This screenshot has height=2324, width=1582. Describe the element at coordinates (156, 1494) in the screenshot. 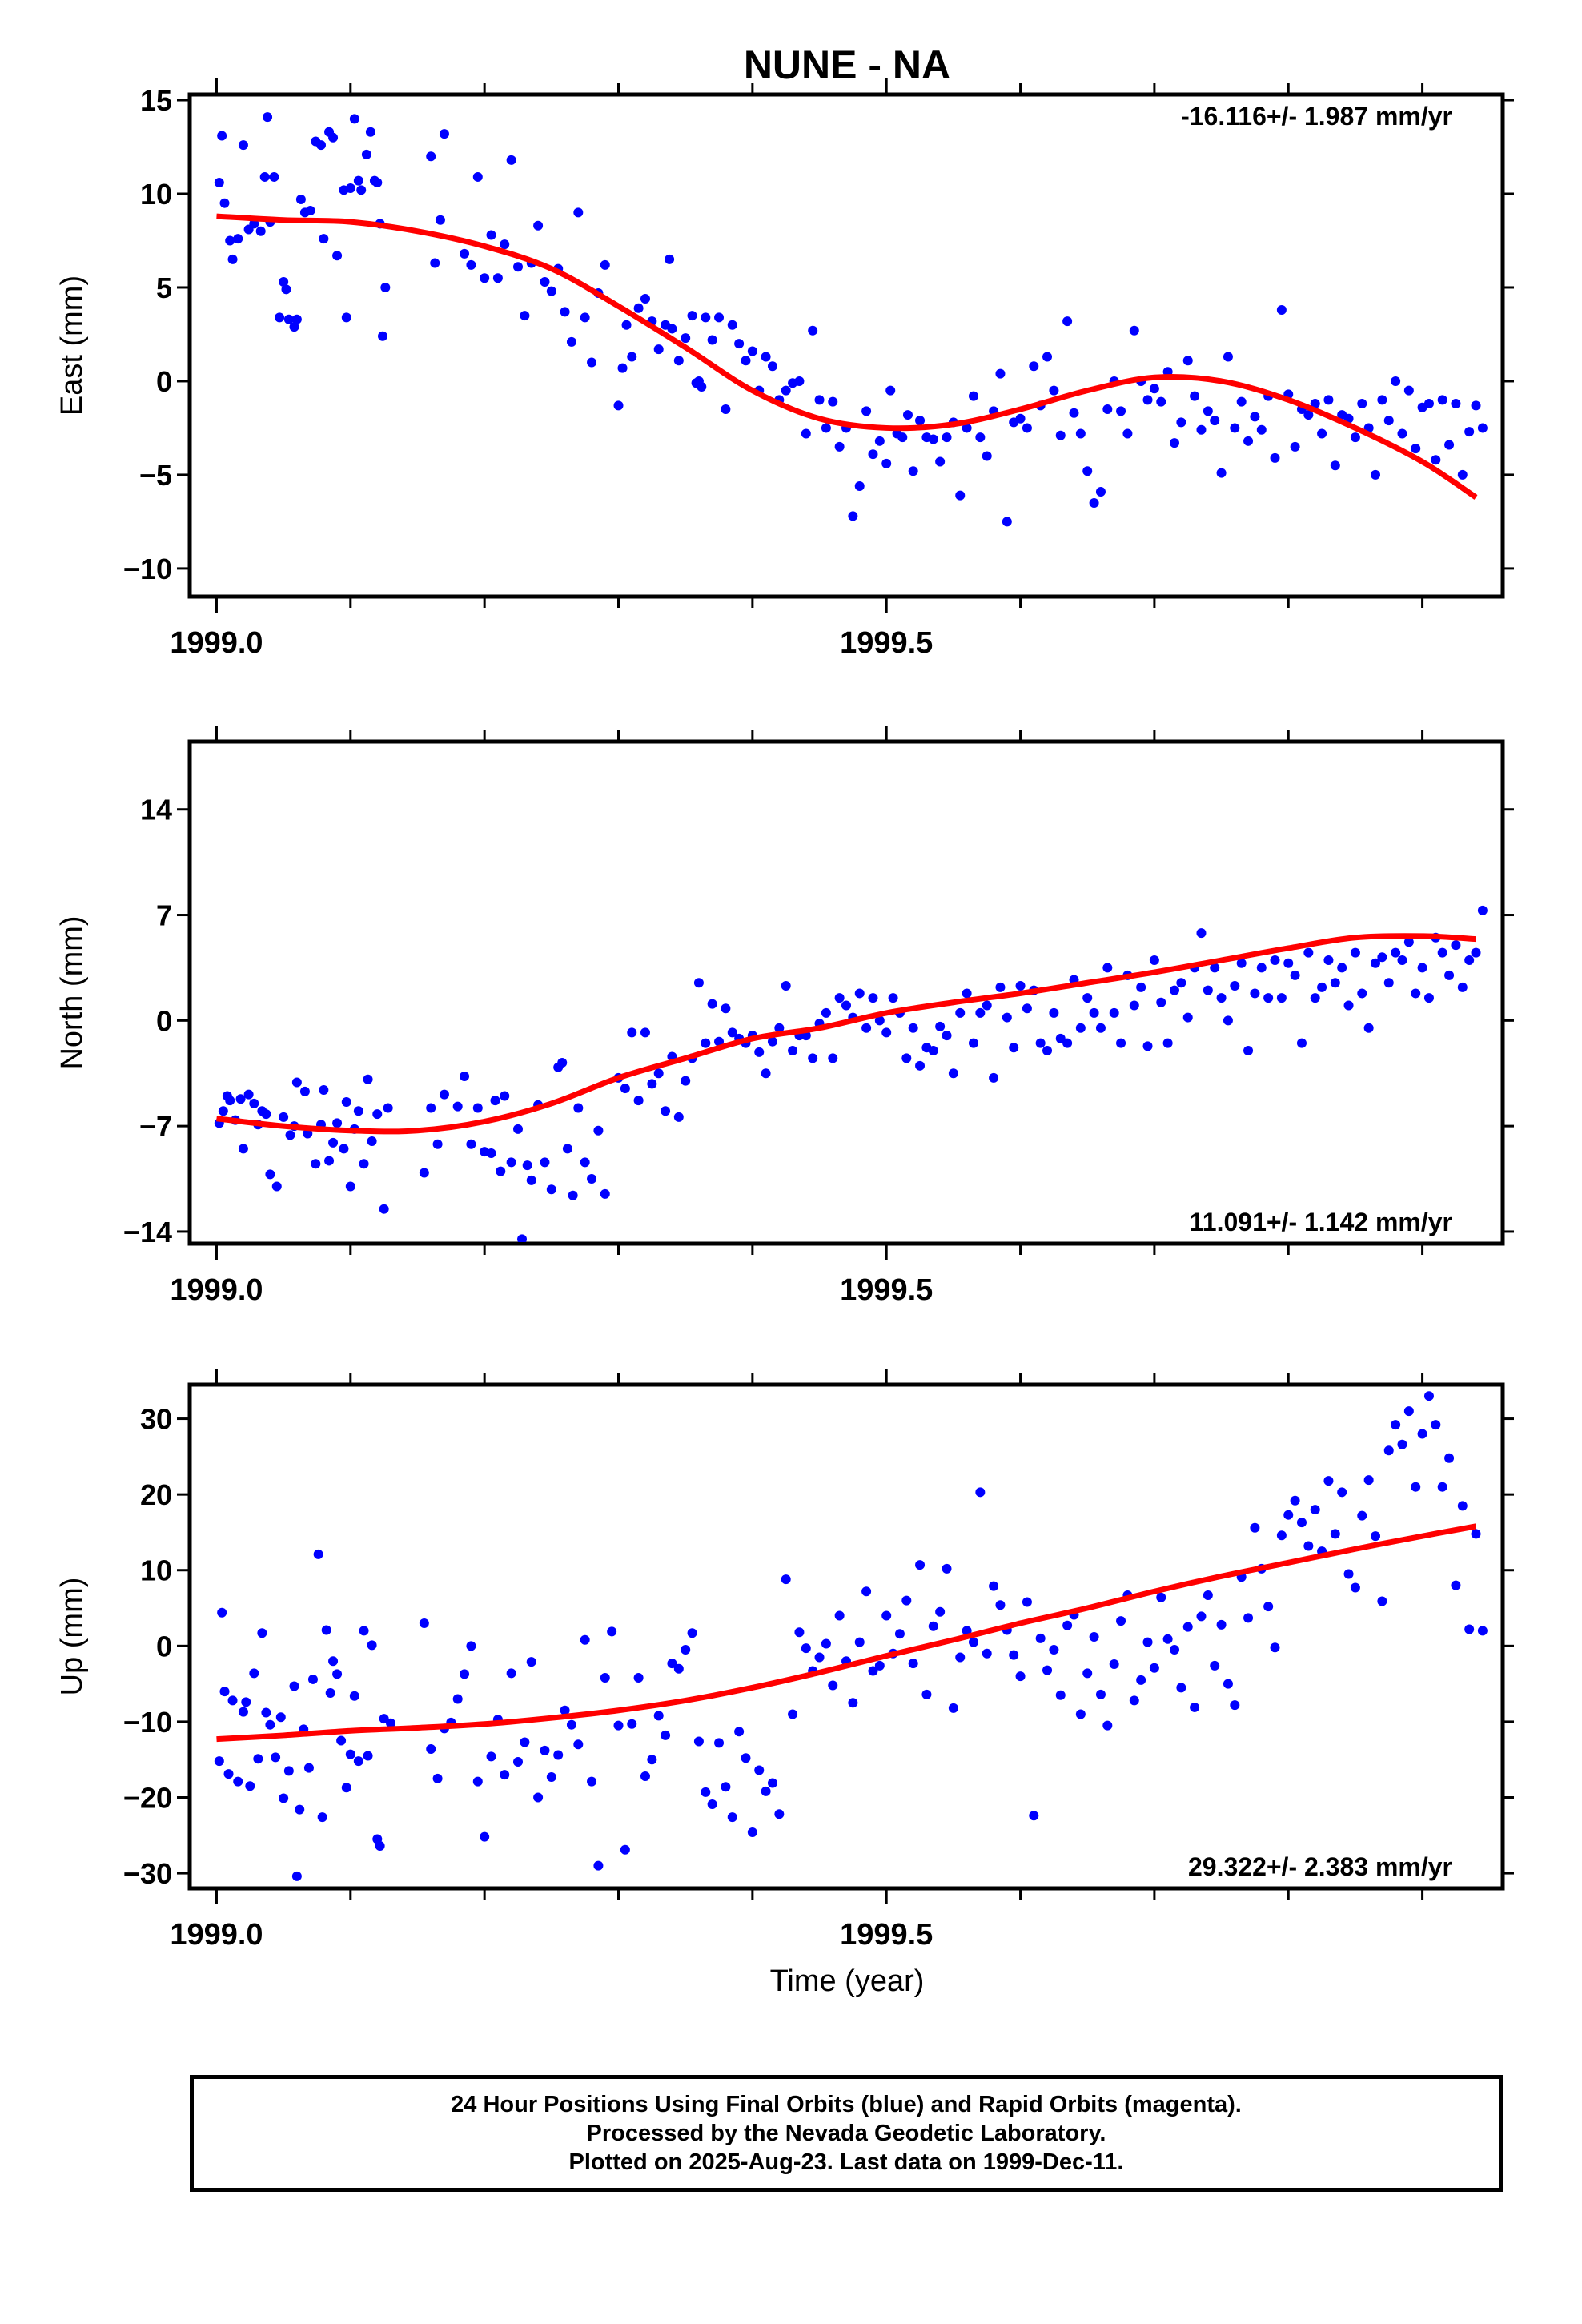

I see `y-tick-label-up: 20` at that location.